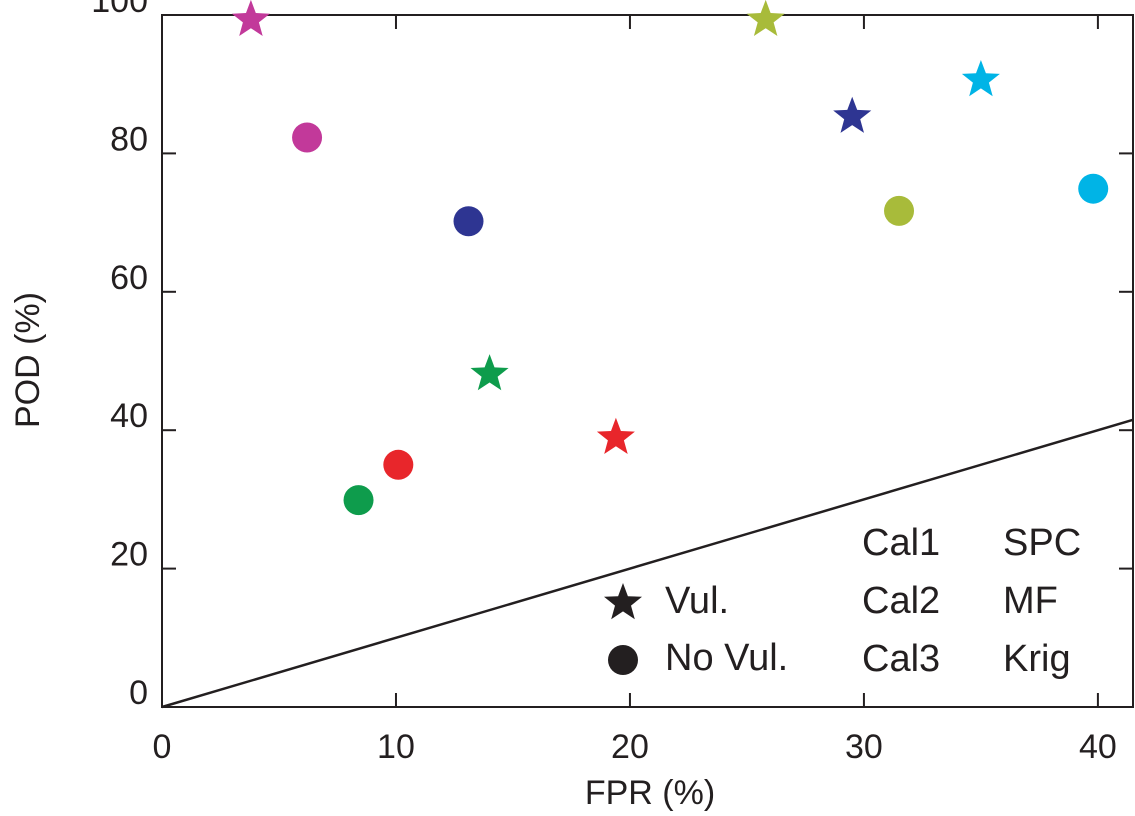 The image size is (1135, 816). What do you see at coordinates (901, 601) in the screenshot?
I see `legend-entry: Cal2` at bounding box center [901, 601].